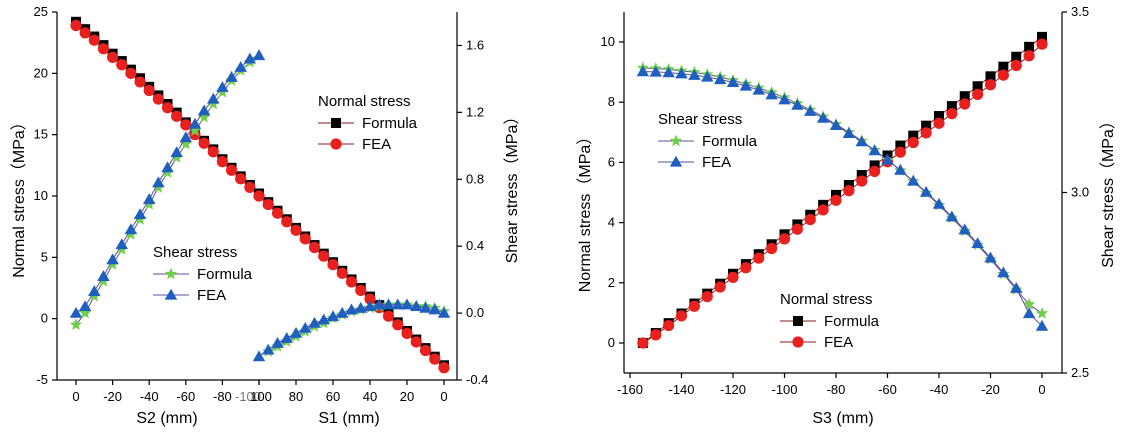 Image resolution: width=1121 pixels, height=432 pixels. I want to click on y-tick-label-left: -5, so click(42, 379).